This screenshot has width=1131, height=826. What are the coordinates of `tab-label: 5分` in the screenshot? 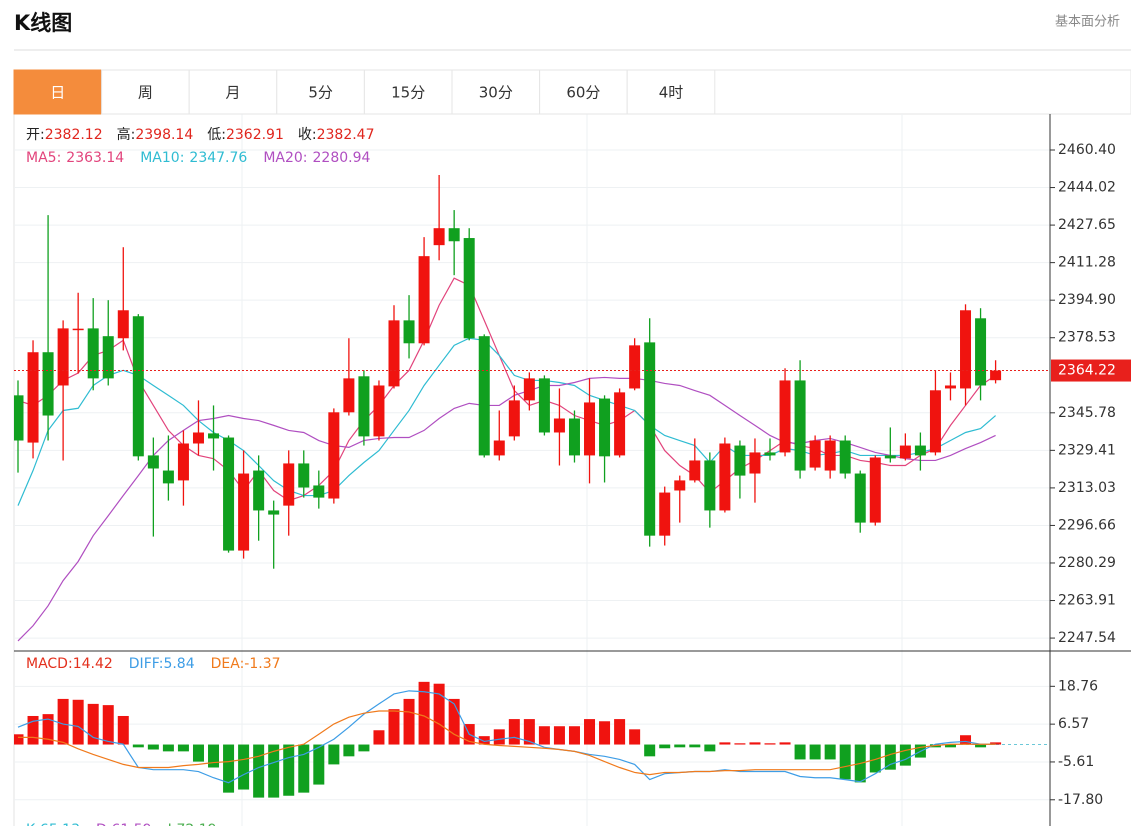 It's located at (320, 93).